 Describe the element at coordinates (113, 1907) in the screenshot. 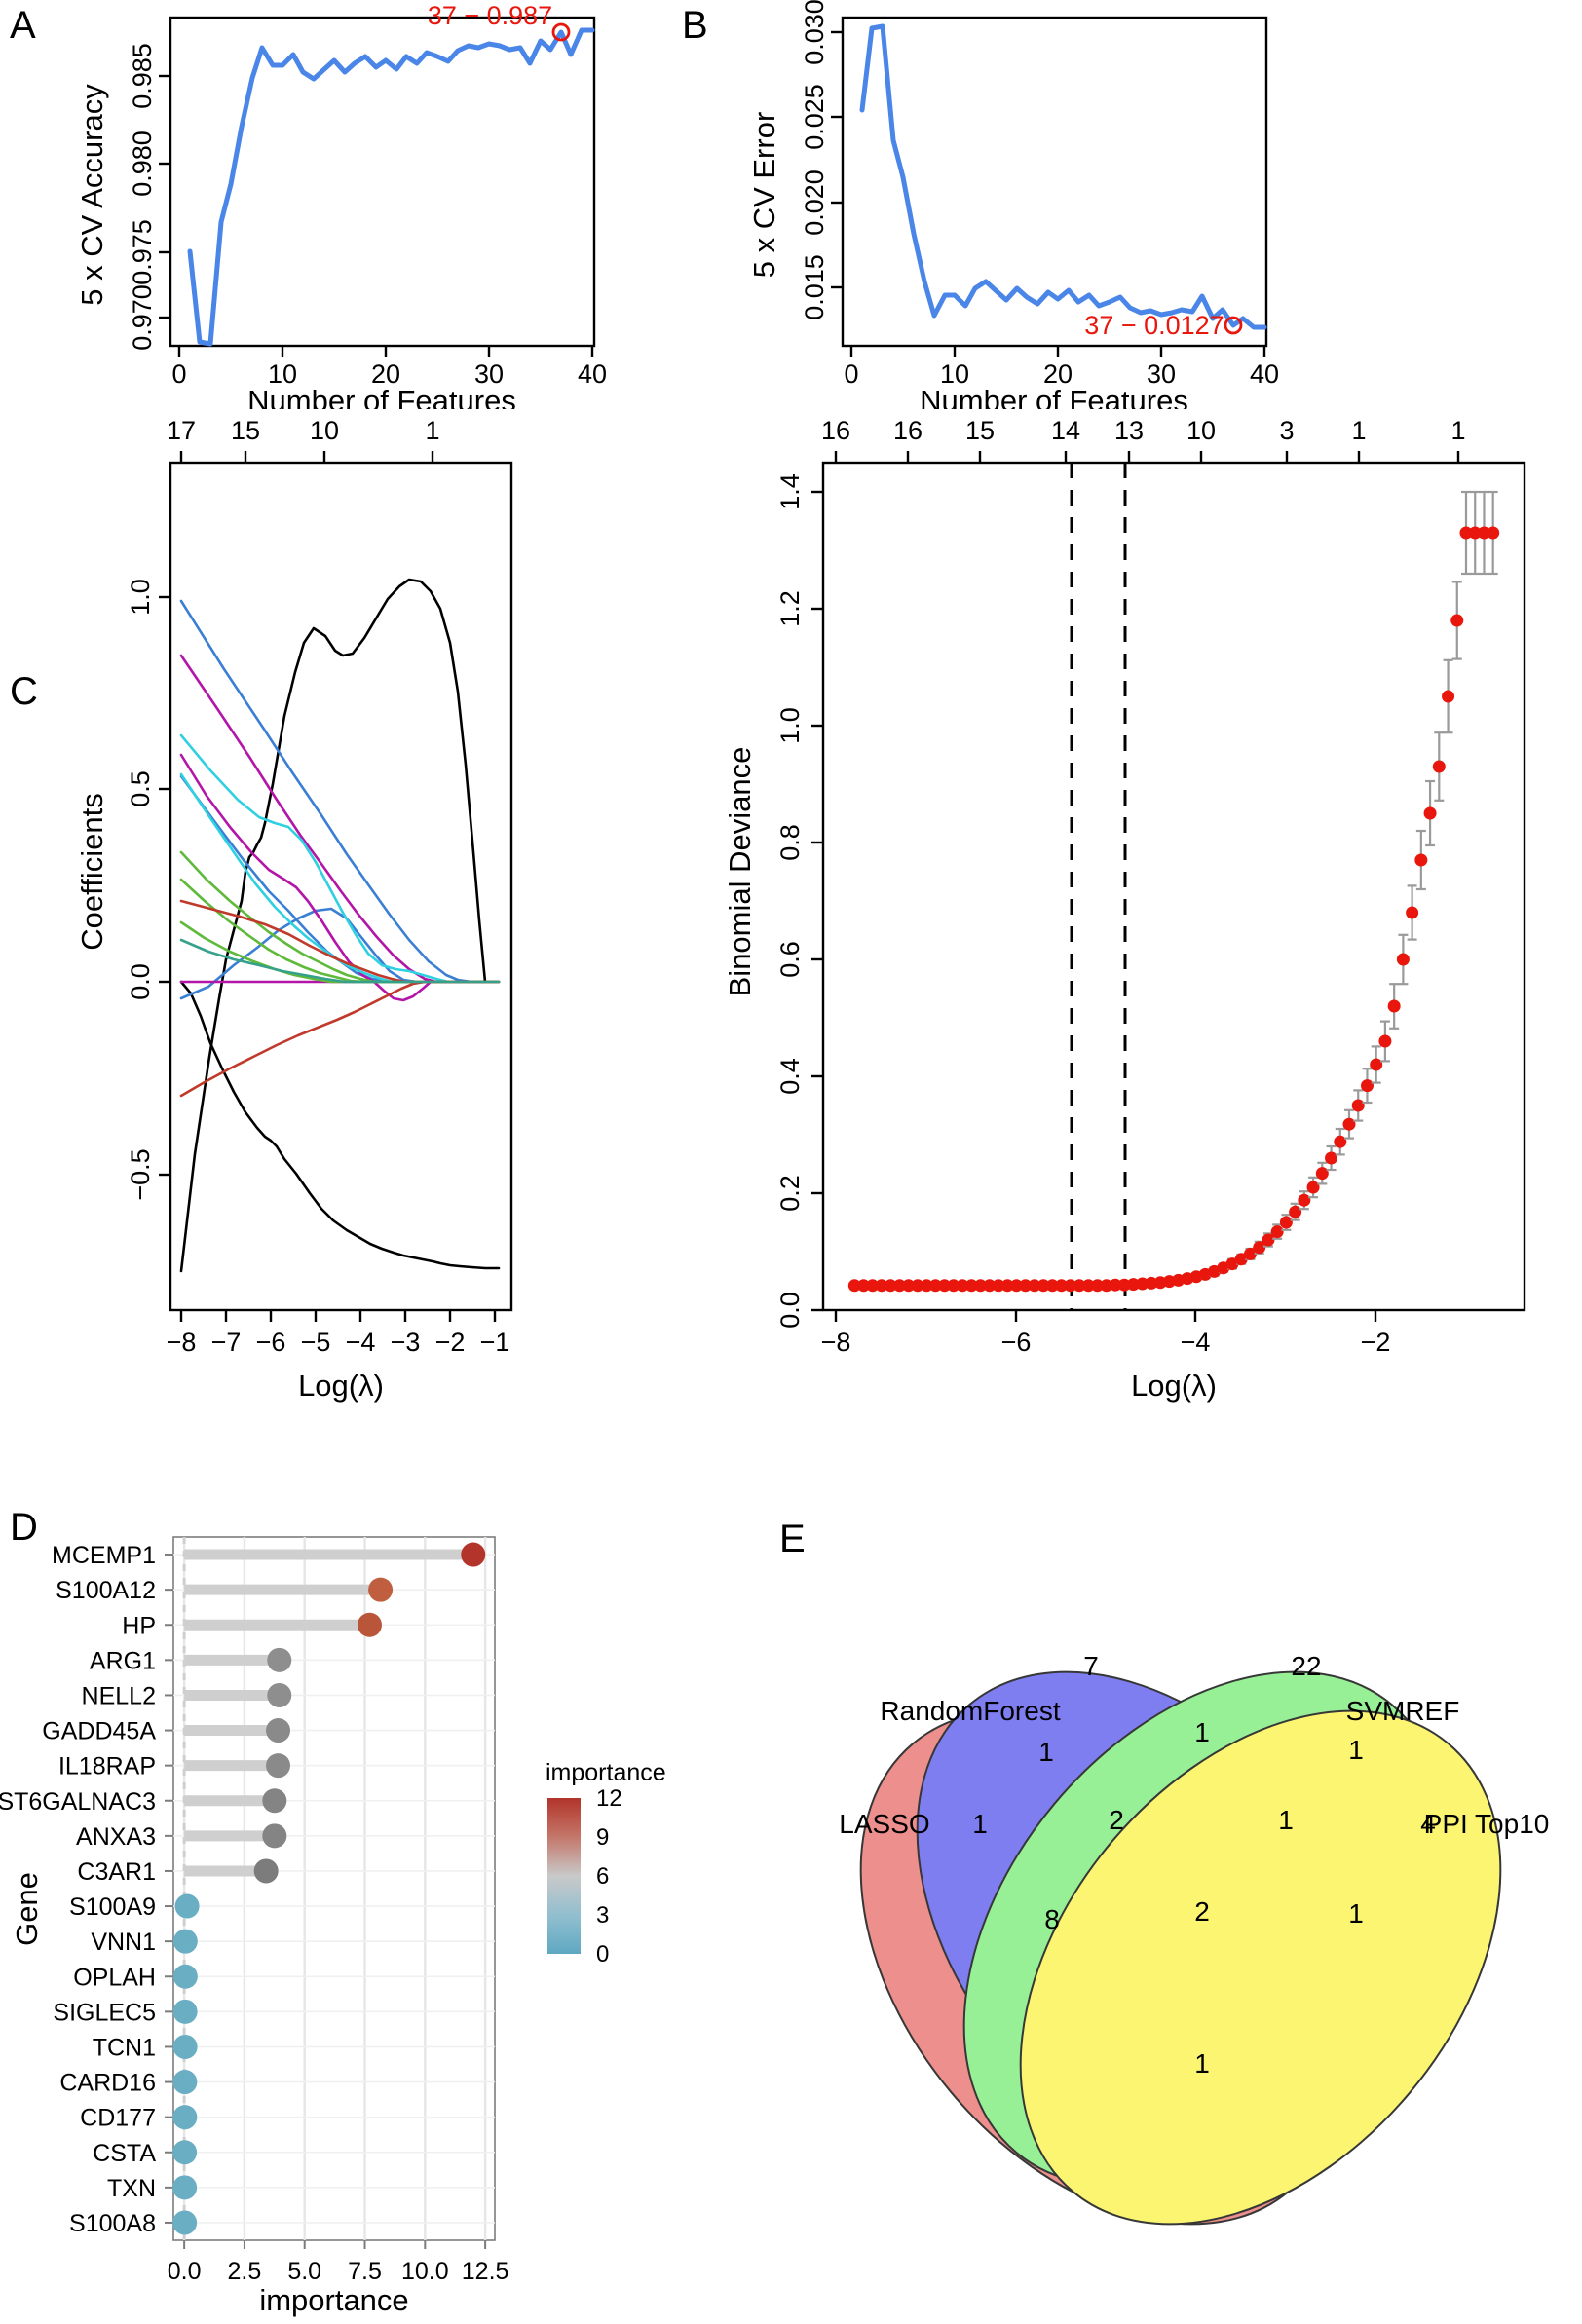

I see `panel-d-gene-label: S100A9` at that location.